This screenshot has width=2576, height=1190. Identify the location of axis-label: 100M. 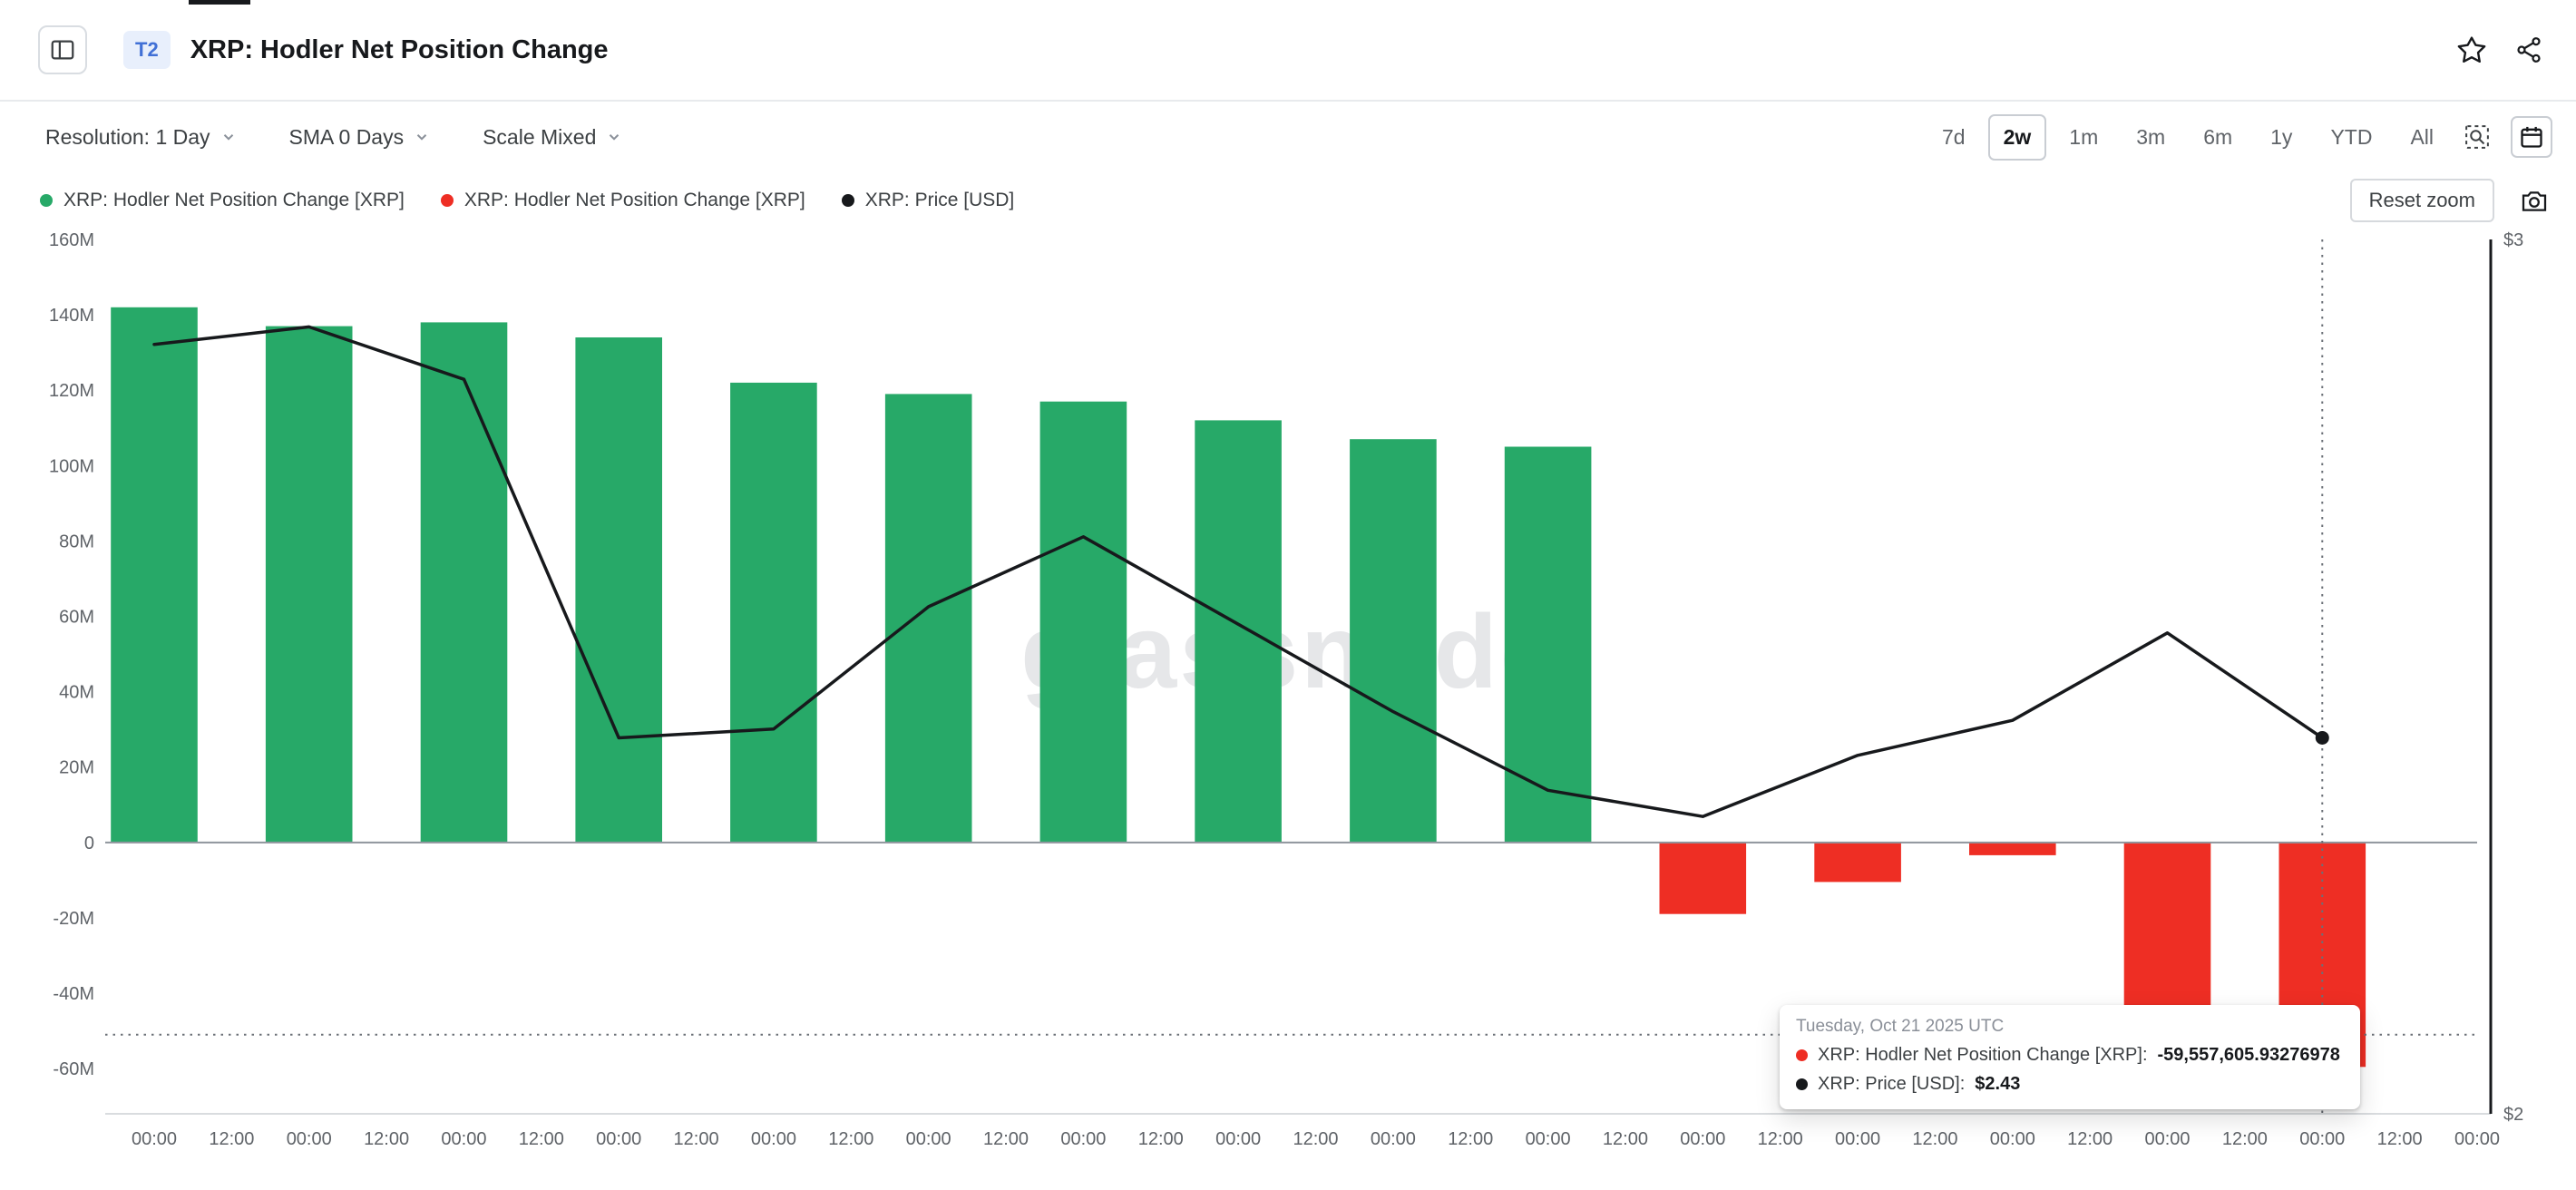
(71, 466).